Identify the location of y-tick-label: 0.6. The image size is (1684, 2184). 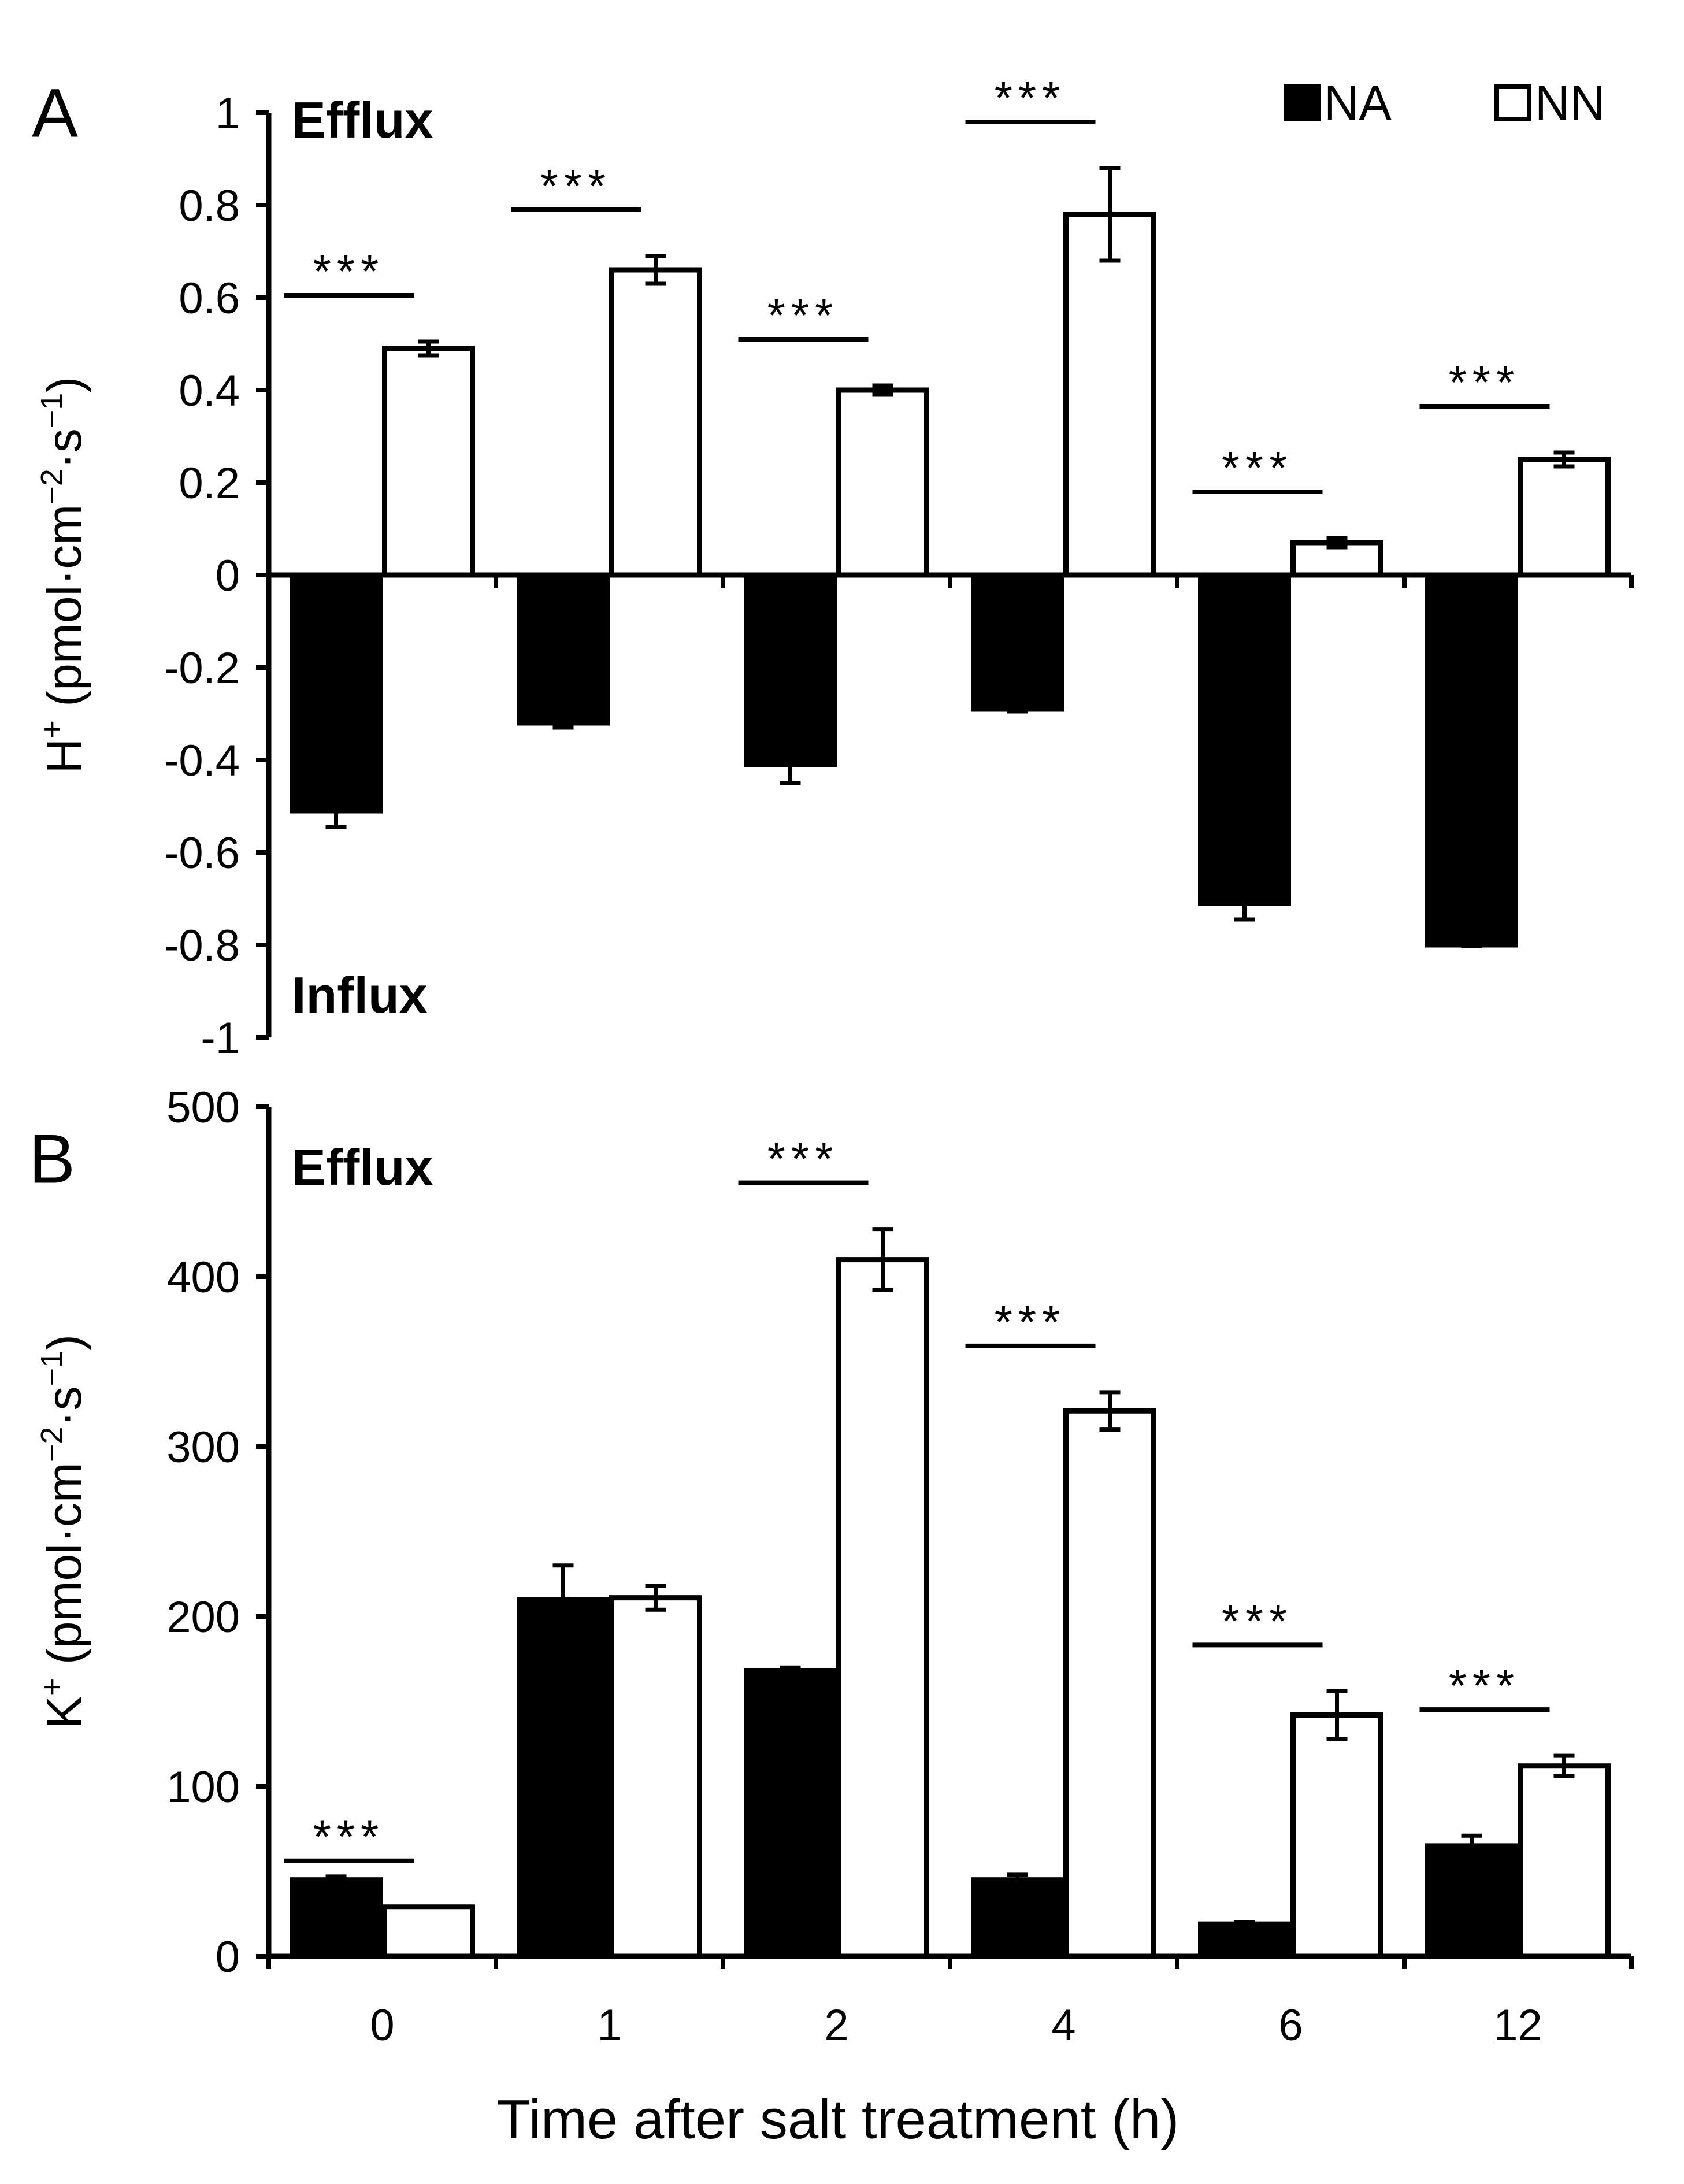
(209, 298).